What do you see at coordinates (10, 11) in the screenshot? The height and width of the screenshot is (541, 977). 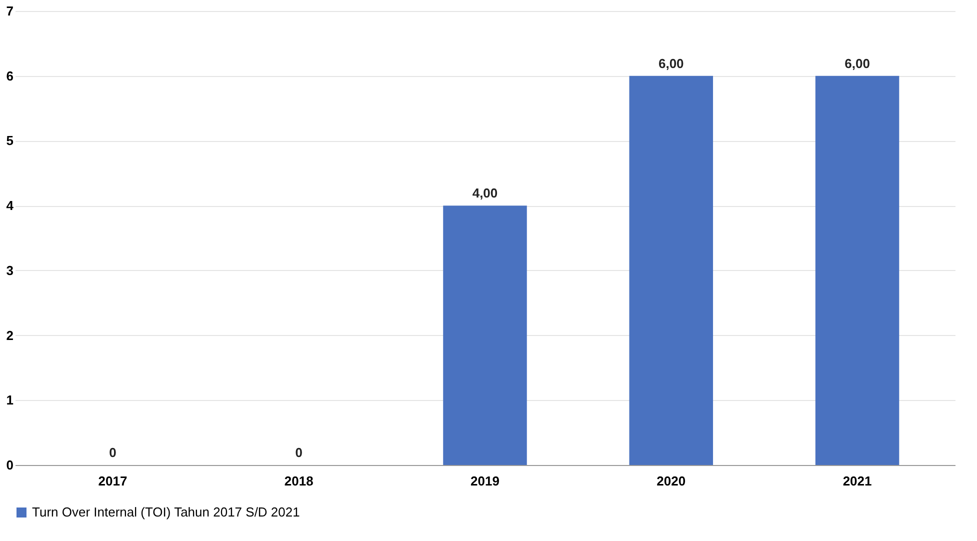 I see `y-tick-label: 7` at bounding box center [10, 11].